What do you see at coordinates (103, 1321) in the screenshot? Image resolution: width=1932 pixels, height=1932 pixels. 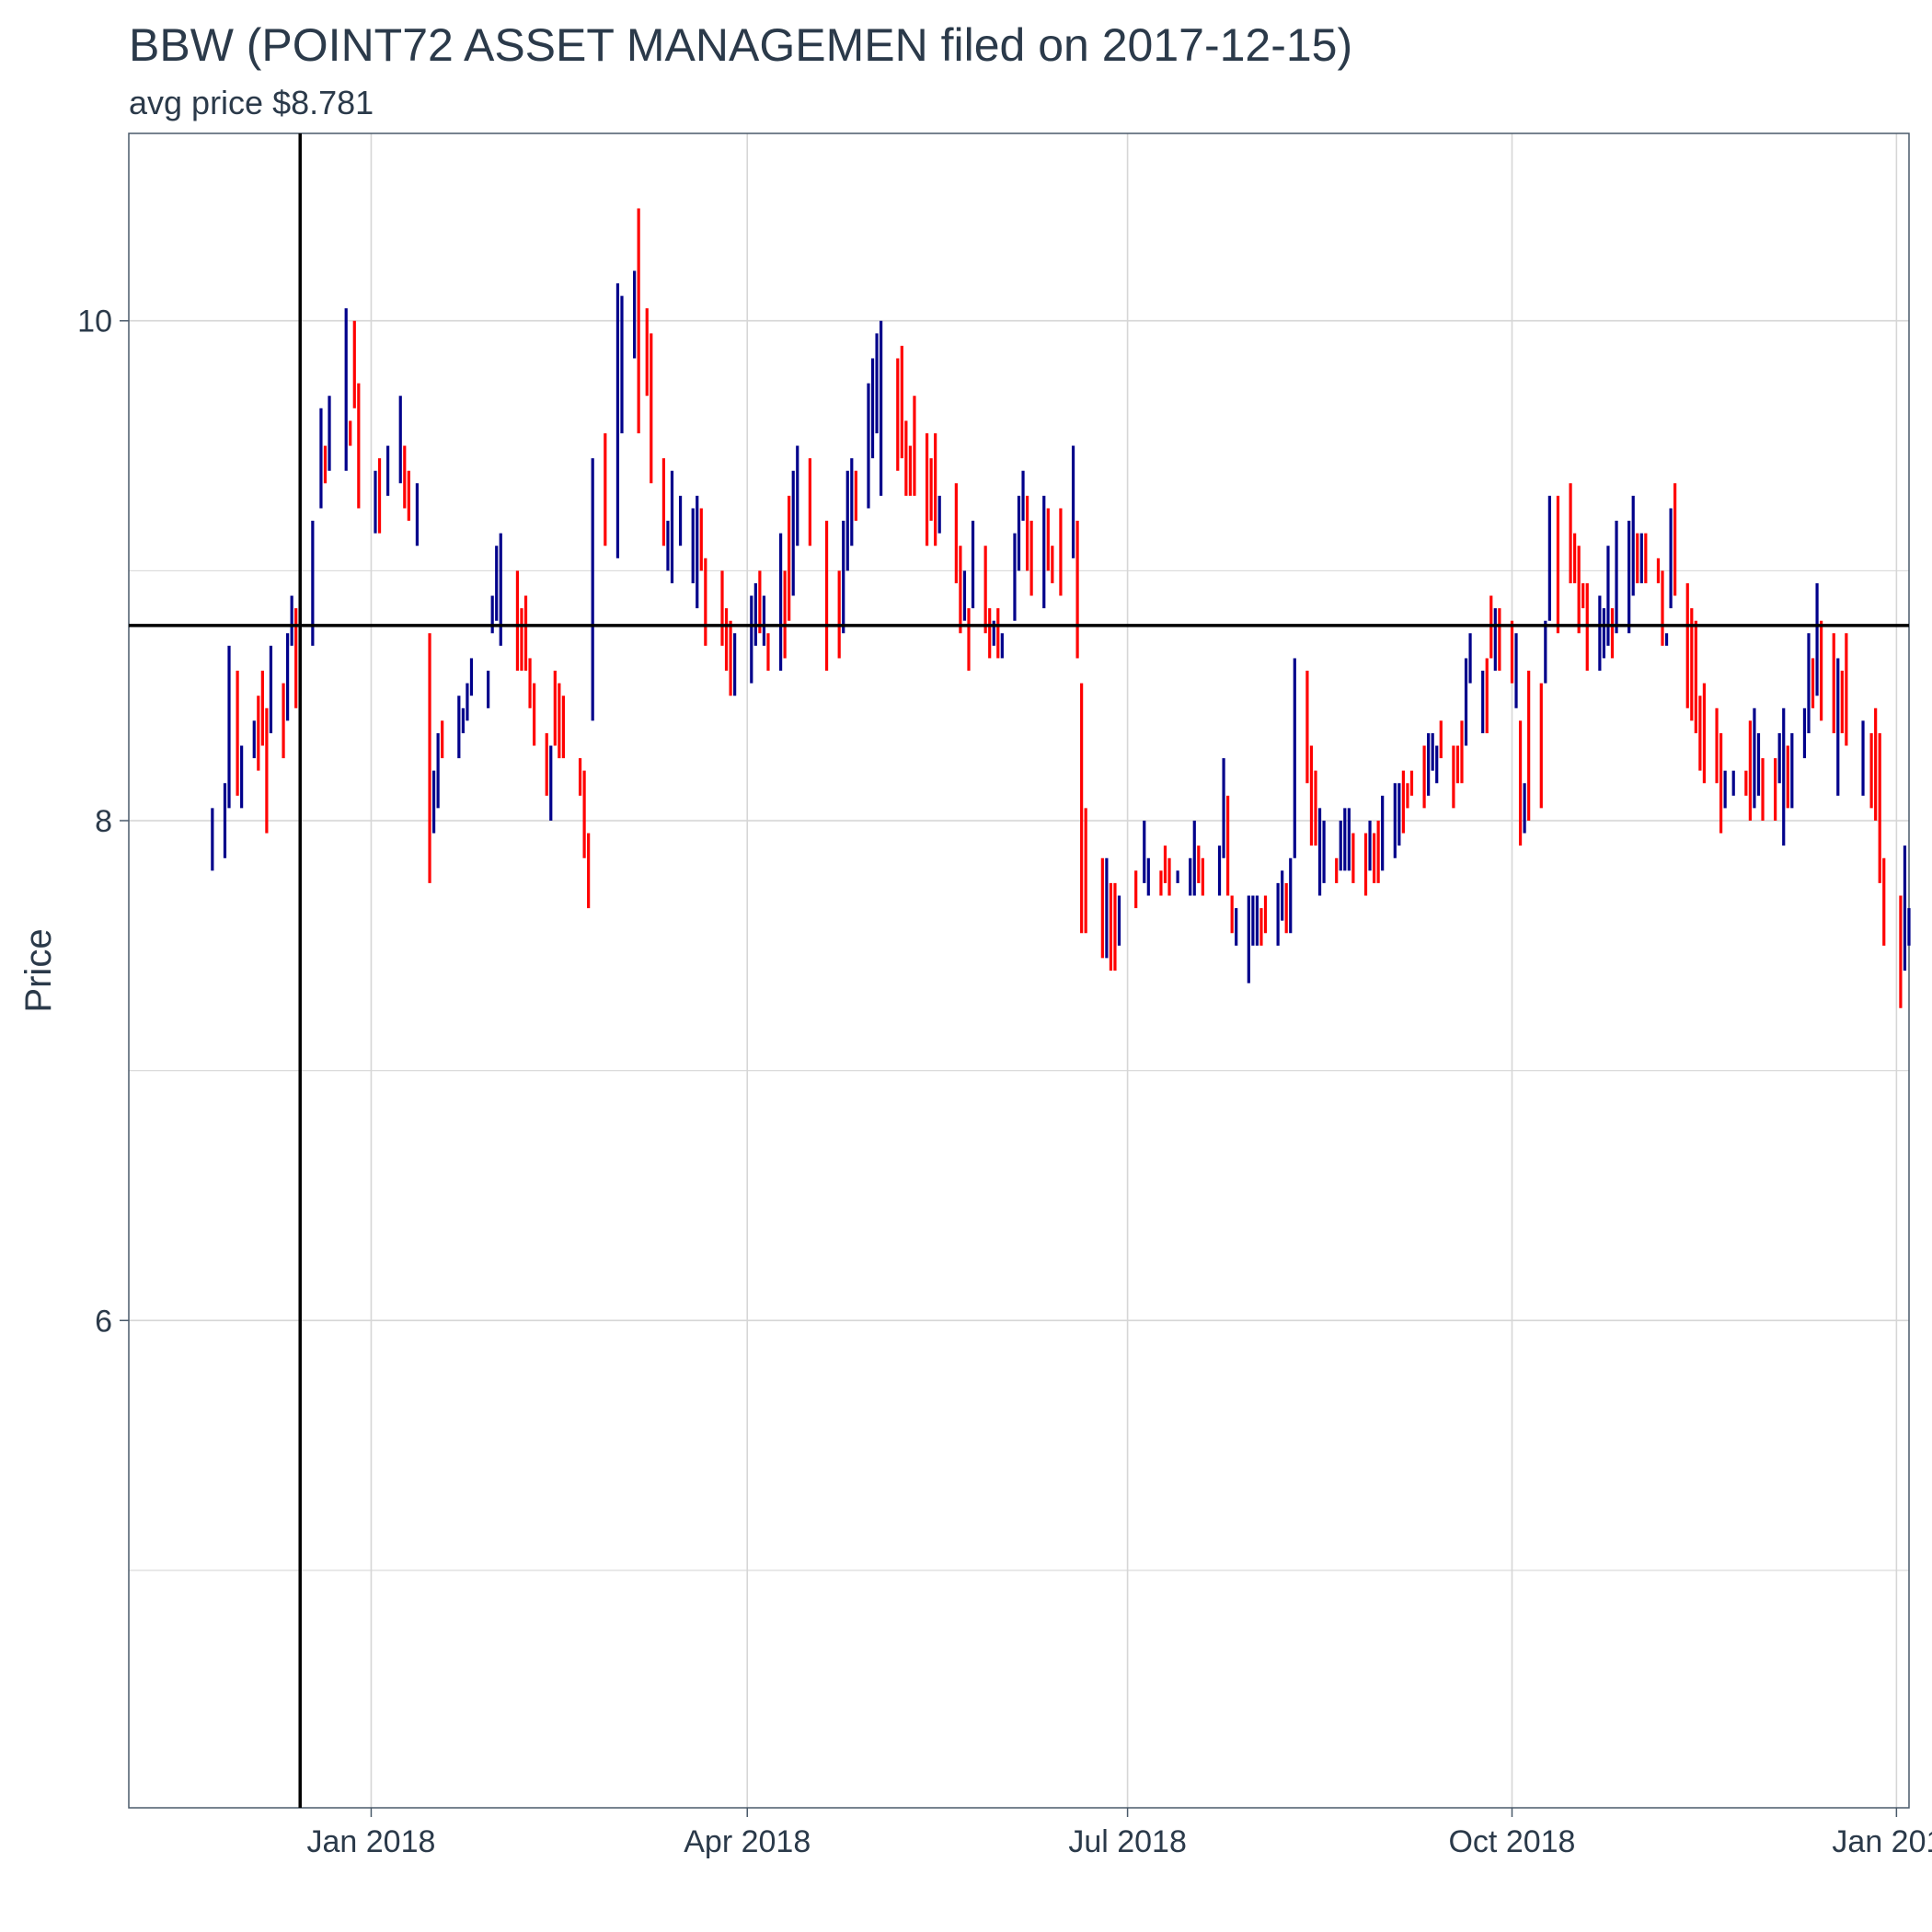 I see `y-tick-label: 6` at bounding box center [103, 1321].